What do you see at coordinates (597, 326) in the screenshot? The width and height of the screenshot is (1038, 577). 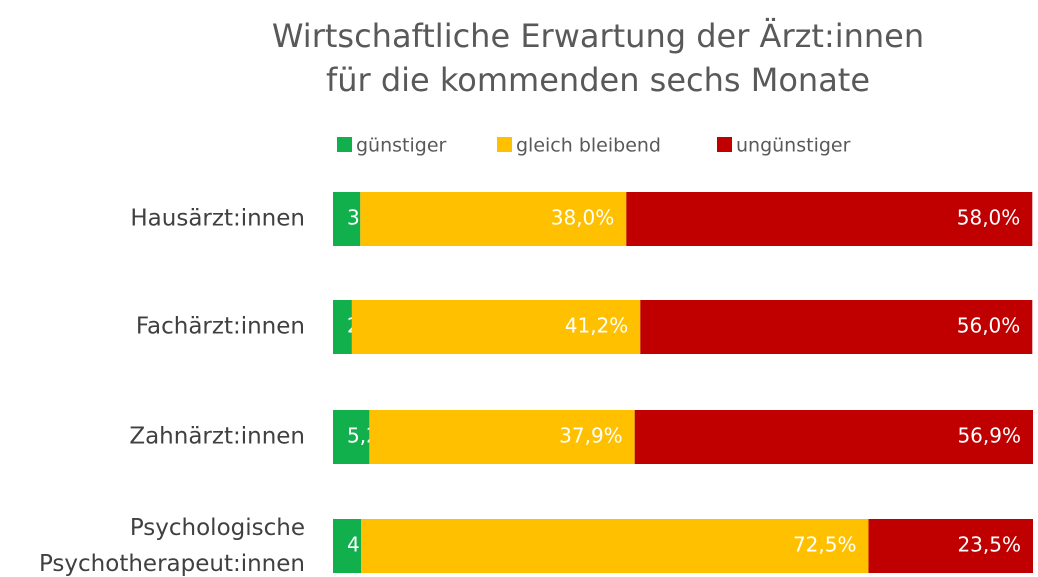 I see `data-label: 41,2%` at bounding box center [597, 326].